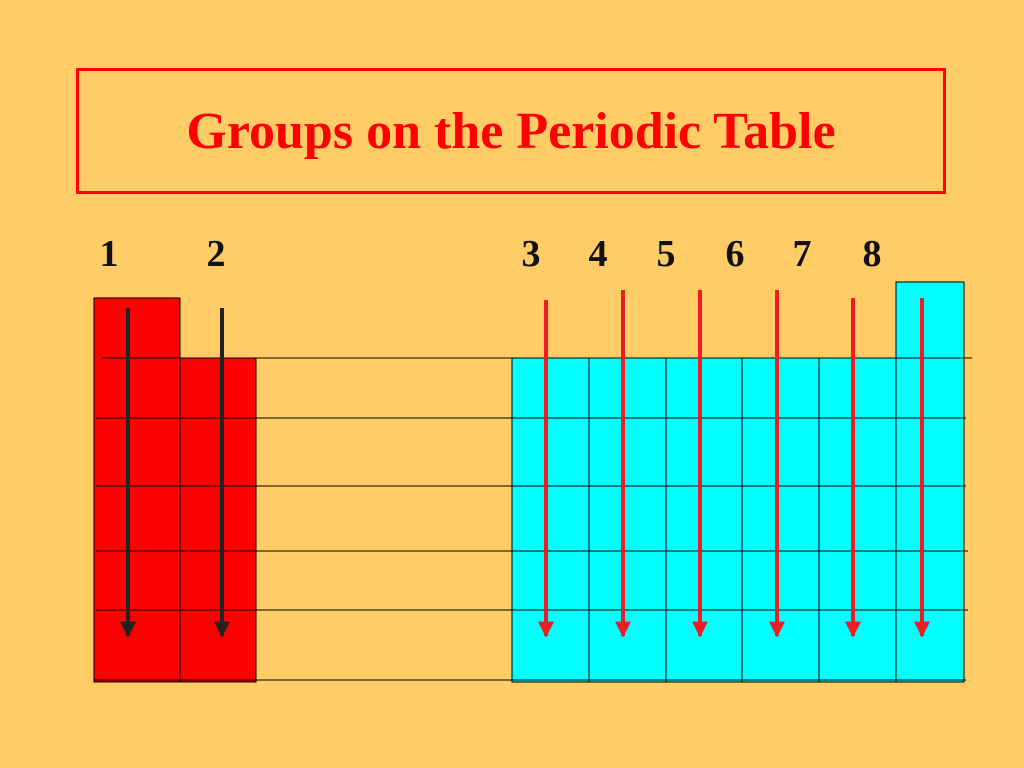 The image size is (1024, 768). I want to click on group-label-3: 3, so click(531, 254).